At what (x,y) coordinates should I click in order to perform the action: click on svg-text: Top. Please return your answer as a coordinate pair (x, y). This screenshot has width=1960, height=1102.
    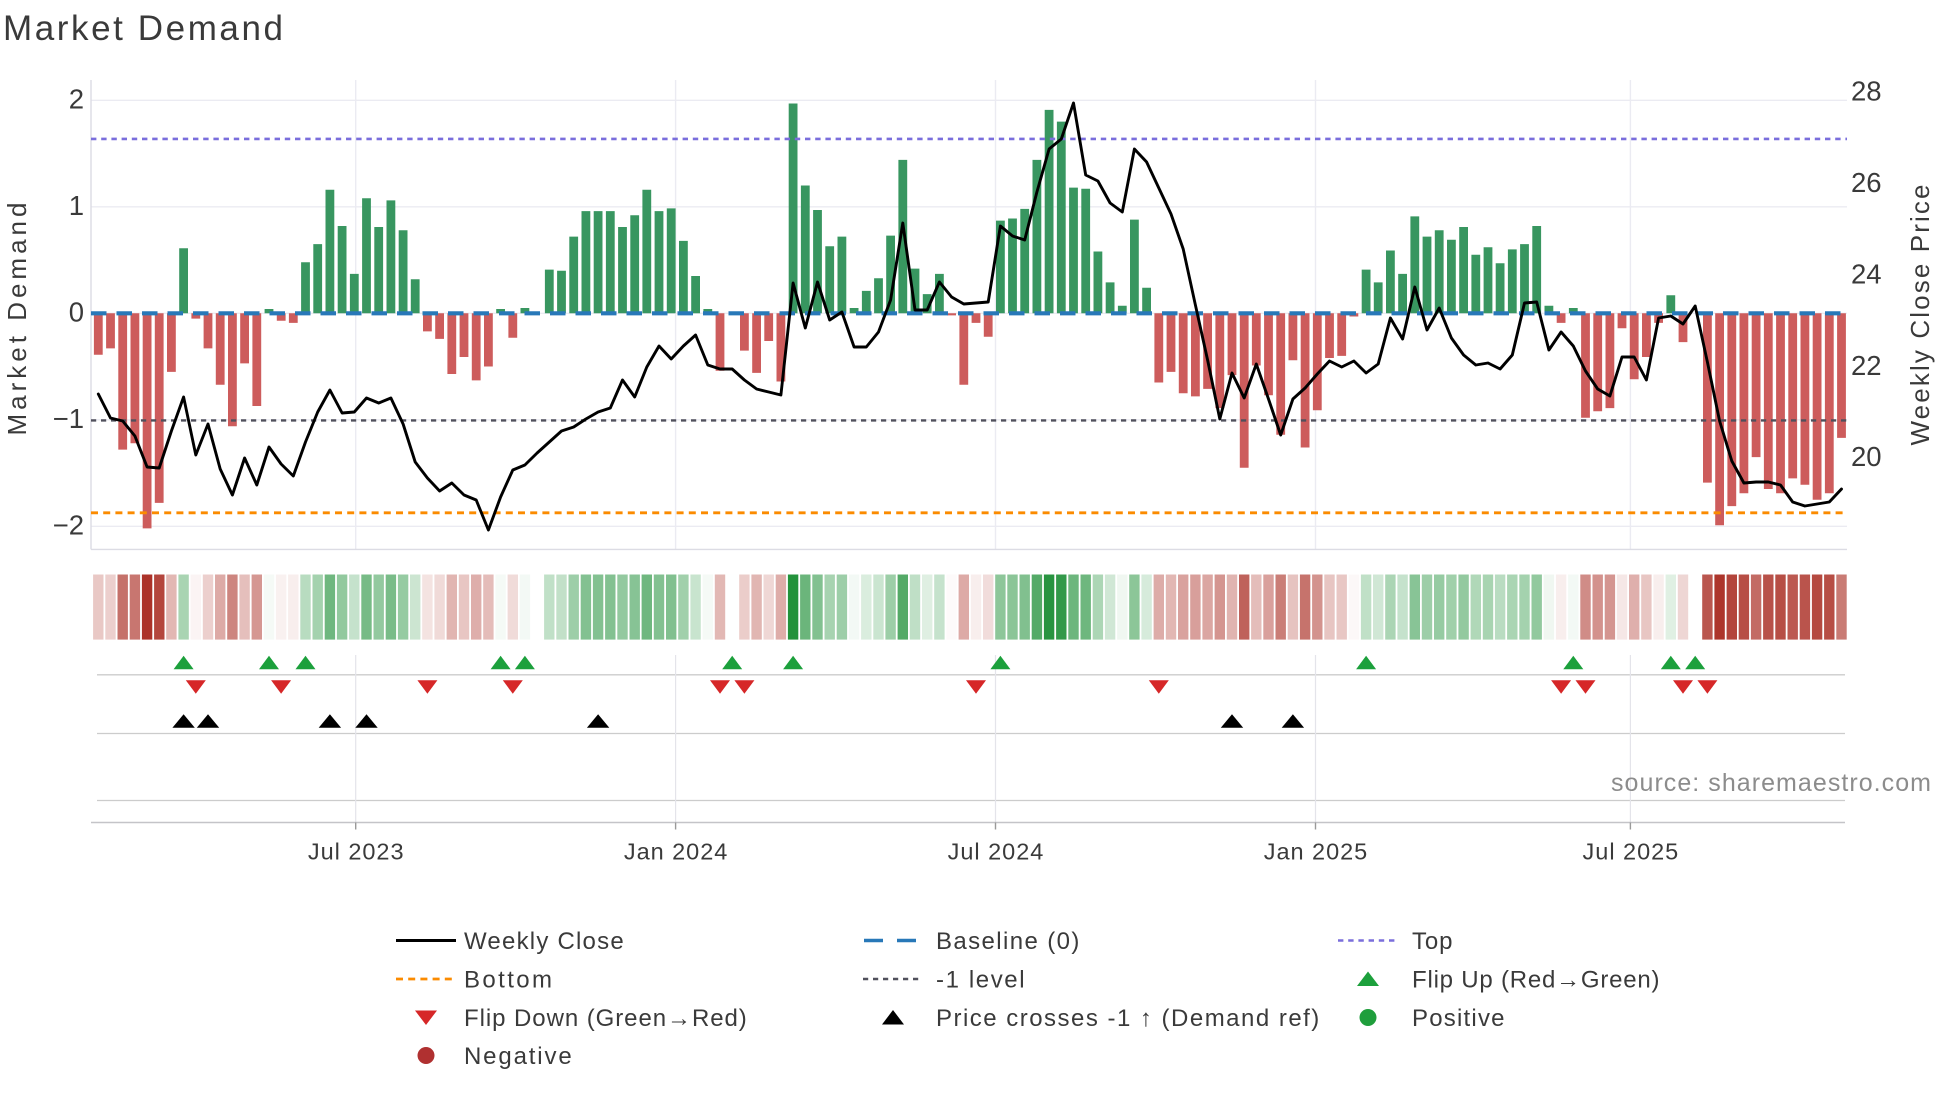
    Looking at the image, I should click on (1432, 941).